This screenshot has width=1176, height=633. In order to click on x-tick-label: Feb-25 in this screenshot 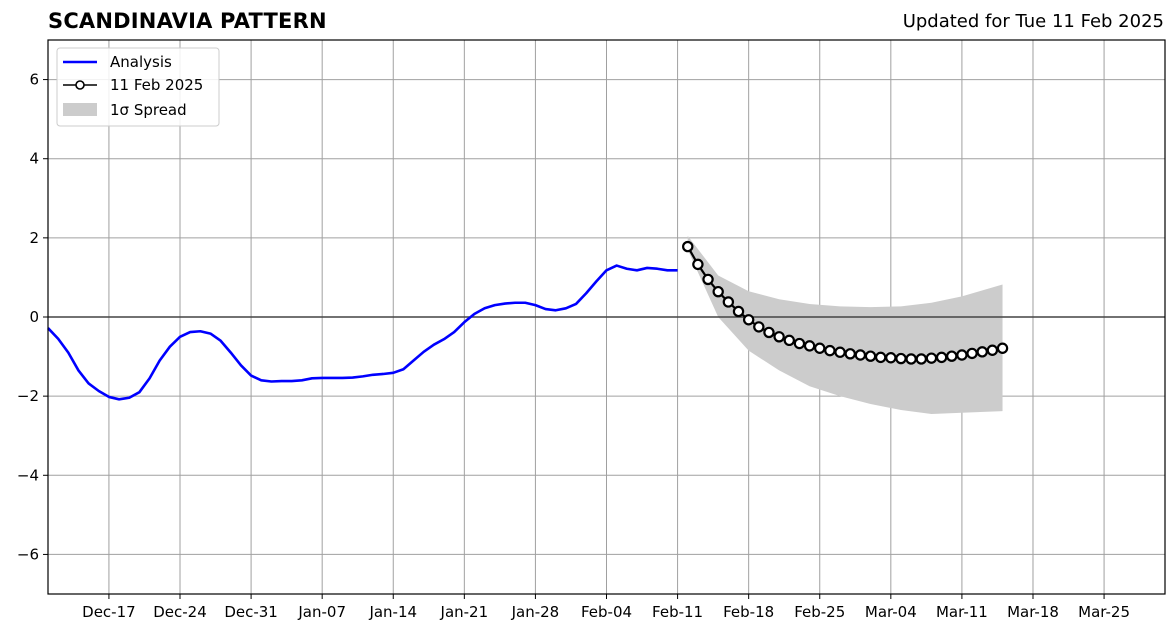, I will do `click(819, 612)`.